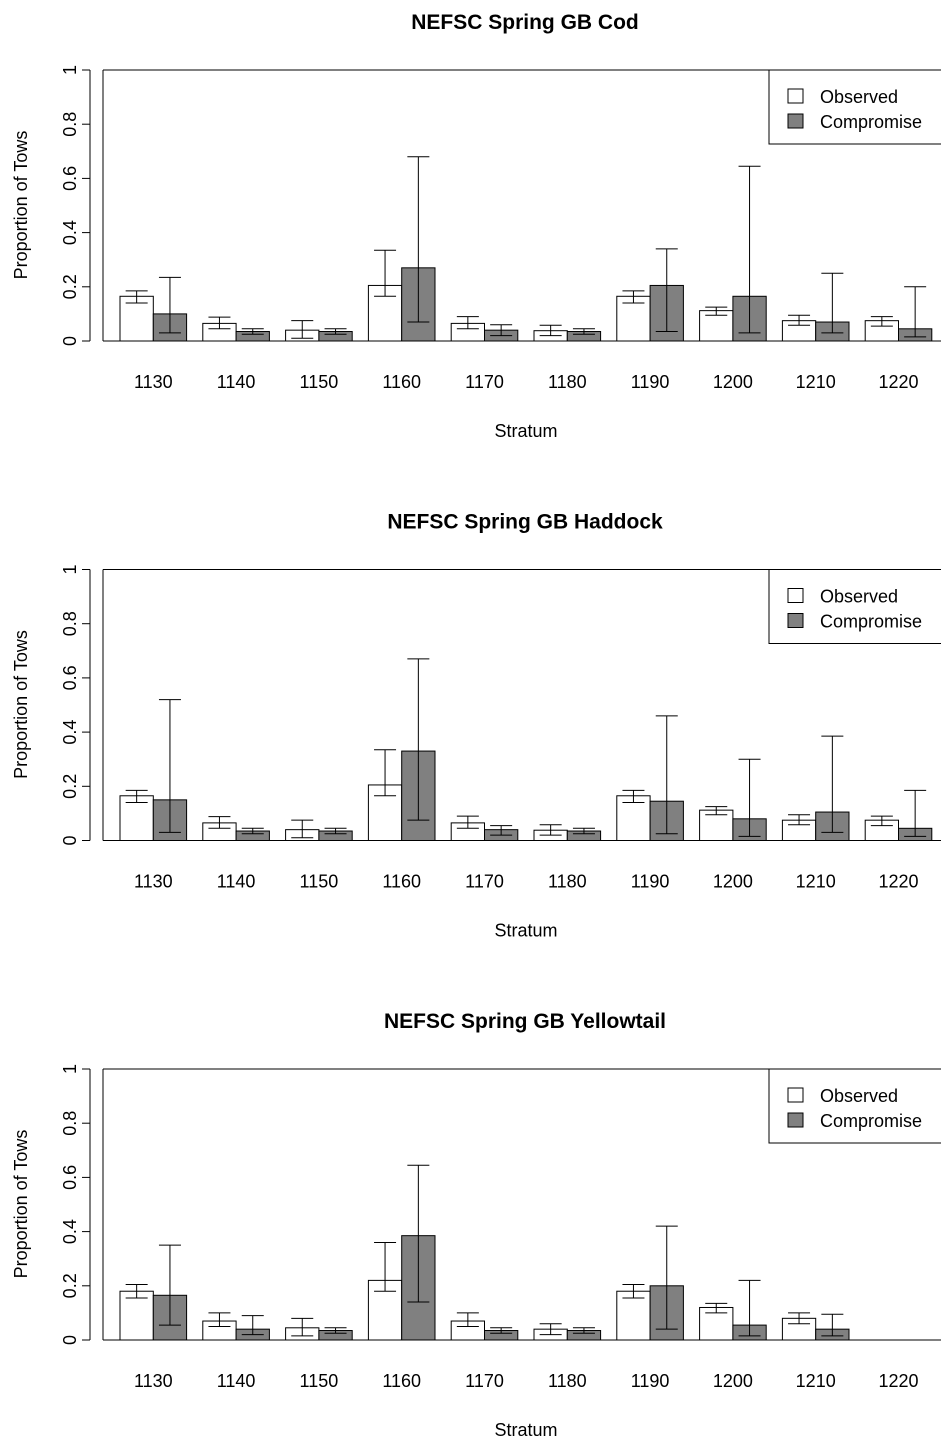  Describe the element at coordinates (525, 522) in the screenshot. I see `chart-title: NEFSC Spring GB Haddock` at that location.